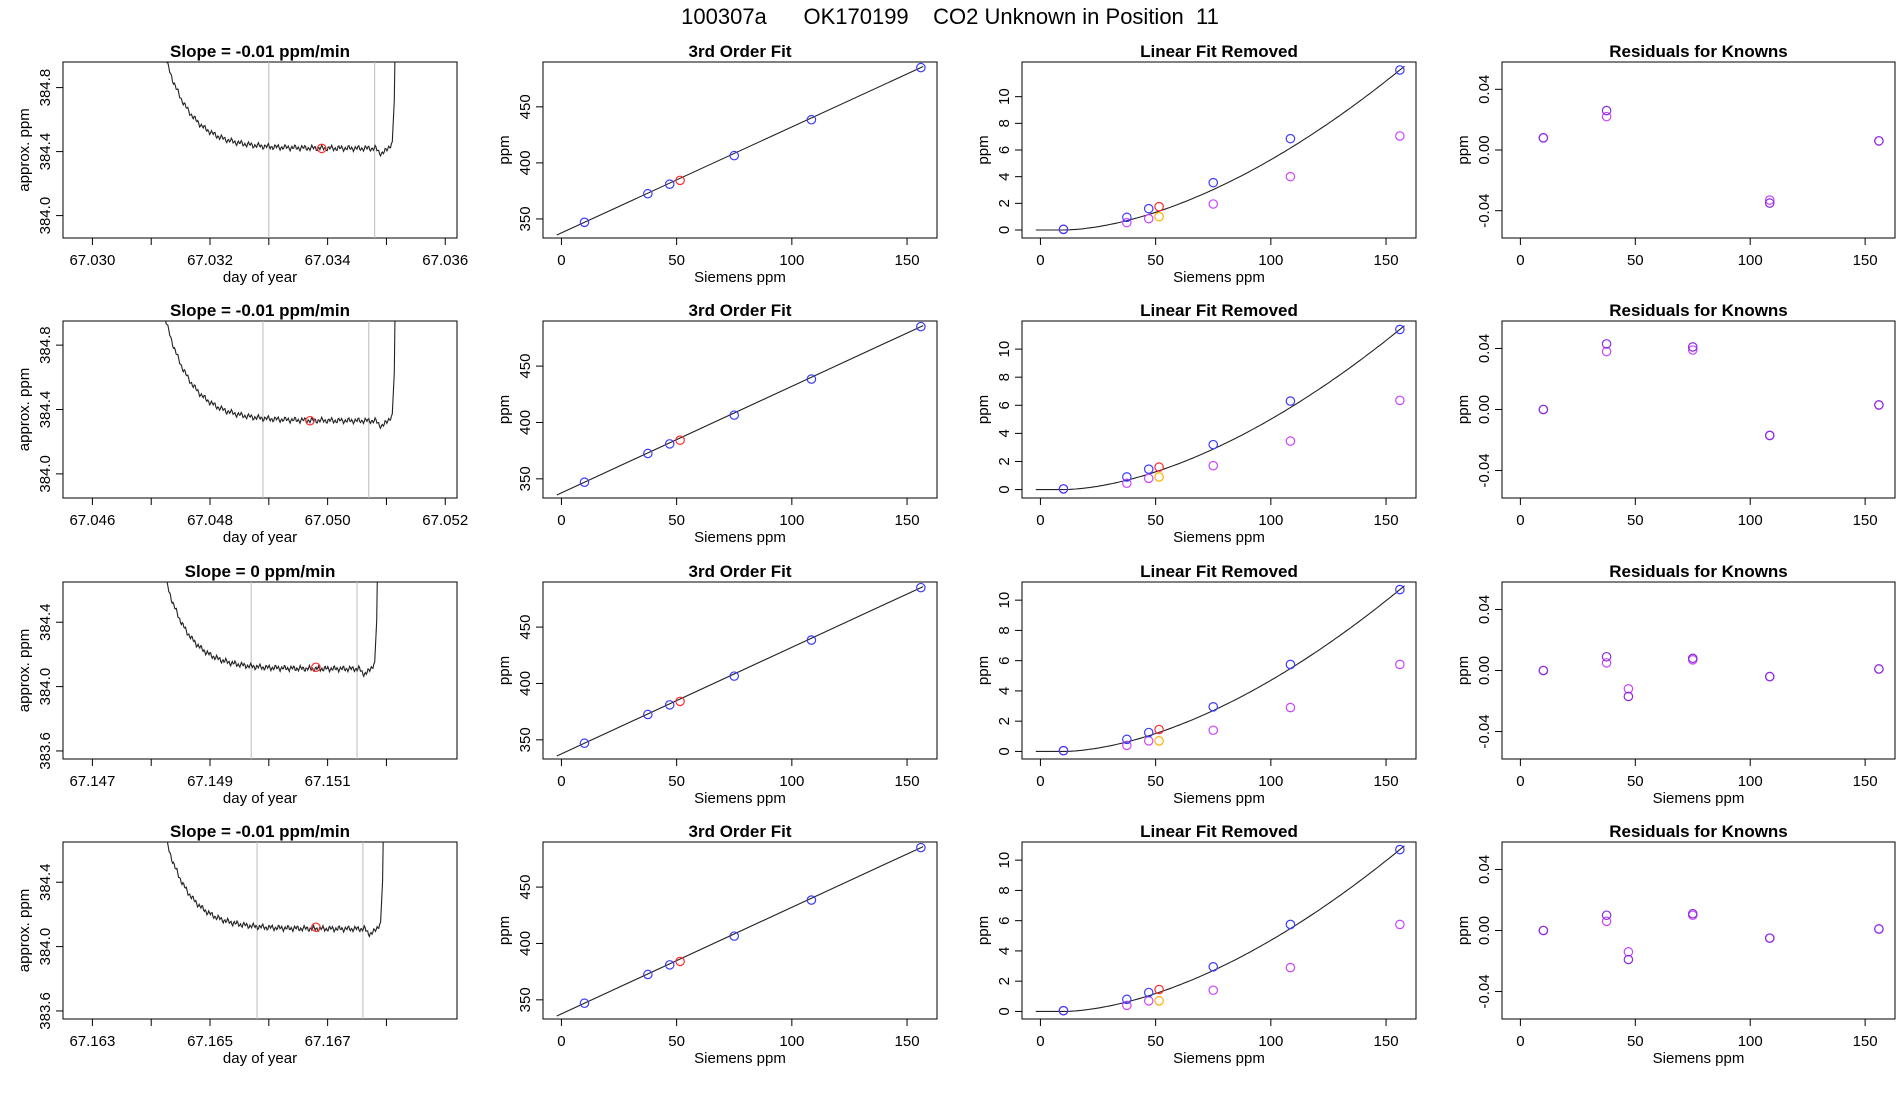  I want to click on y-tick-label: 350, so click(525, 999).